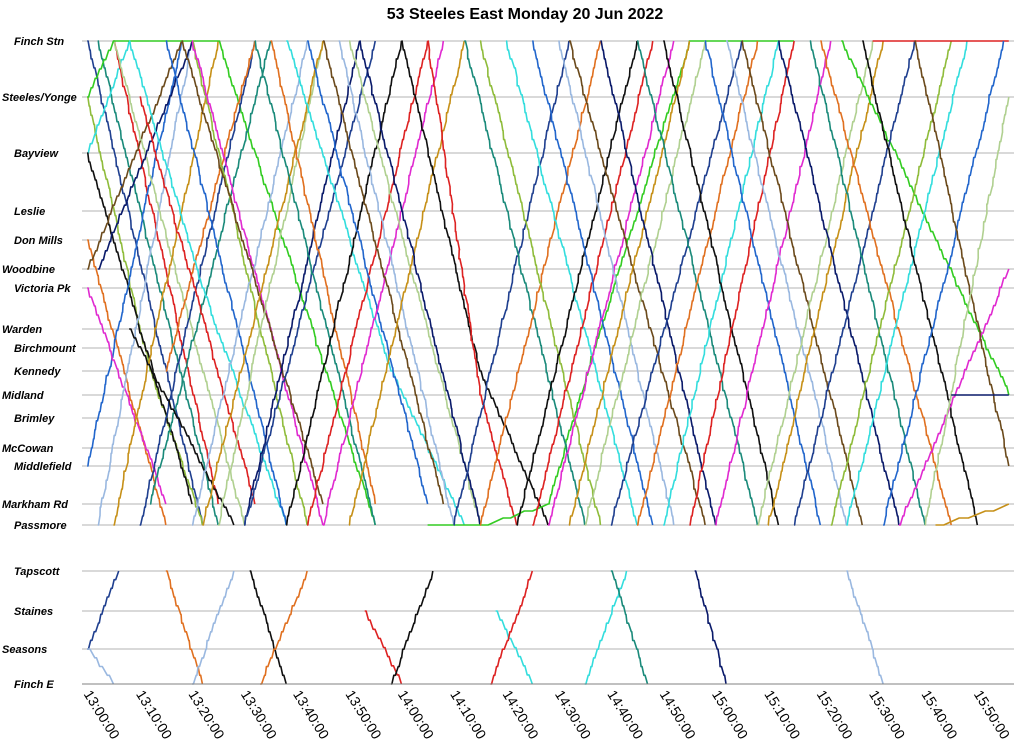 This screenshot has width=1024, height=746. Describe the element at coordinates (39, 98) in the screenshot. I see `stop-label: Steeles/Yonge` at that location.